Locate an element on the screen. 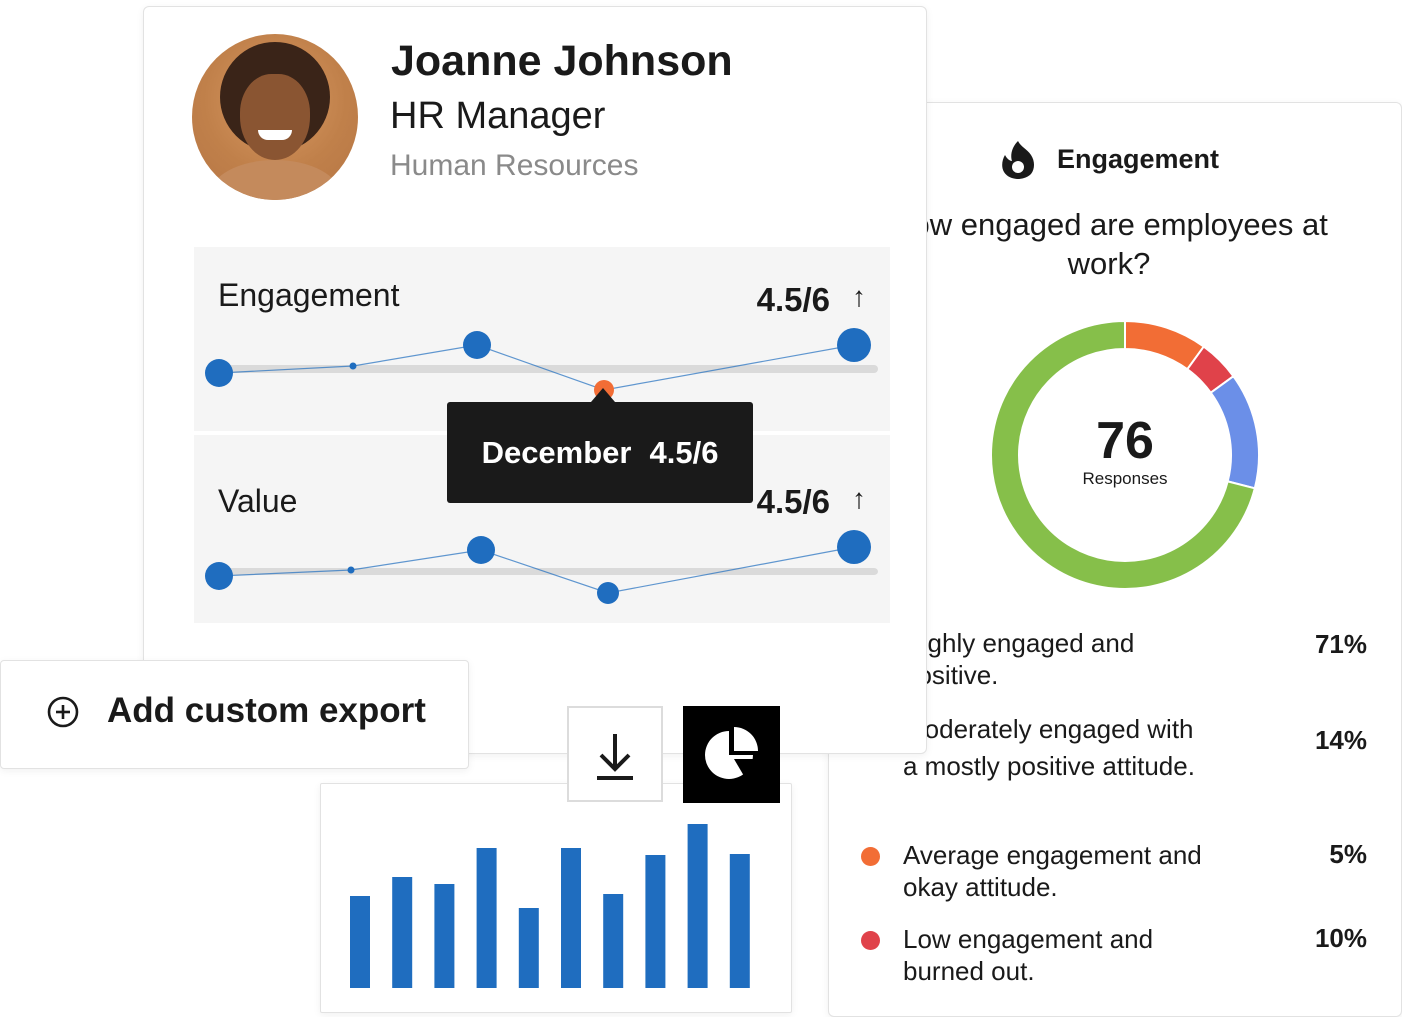 The image size is (1402, 1017). legend-text: Low engagement and burned out. is located at coordinates (1028, 955).